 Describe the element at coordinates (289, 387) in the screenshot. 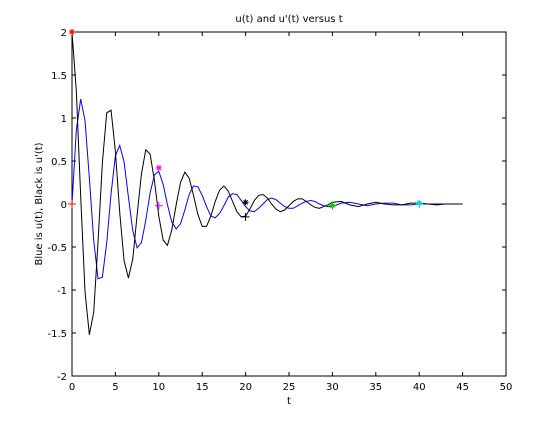

I see `x-tick-label: 25` at that location.